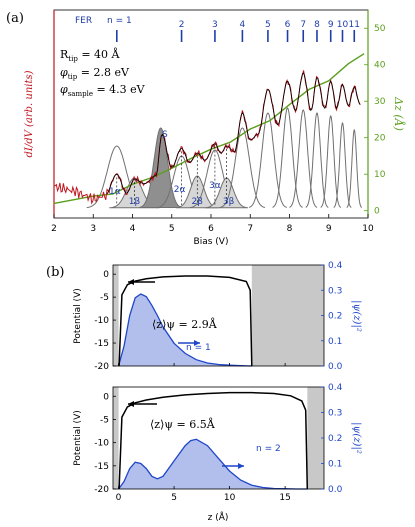 Image resolution: width=415 pixels, height=527 pixels. Describe the element at coordinates (250, 229) in the screenshot. I see `bias-tick-label: 7` at that location.